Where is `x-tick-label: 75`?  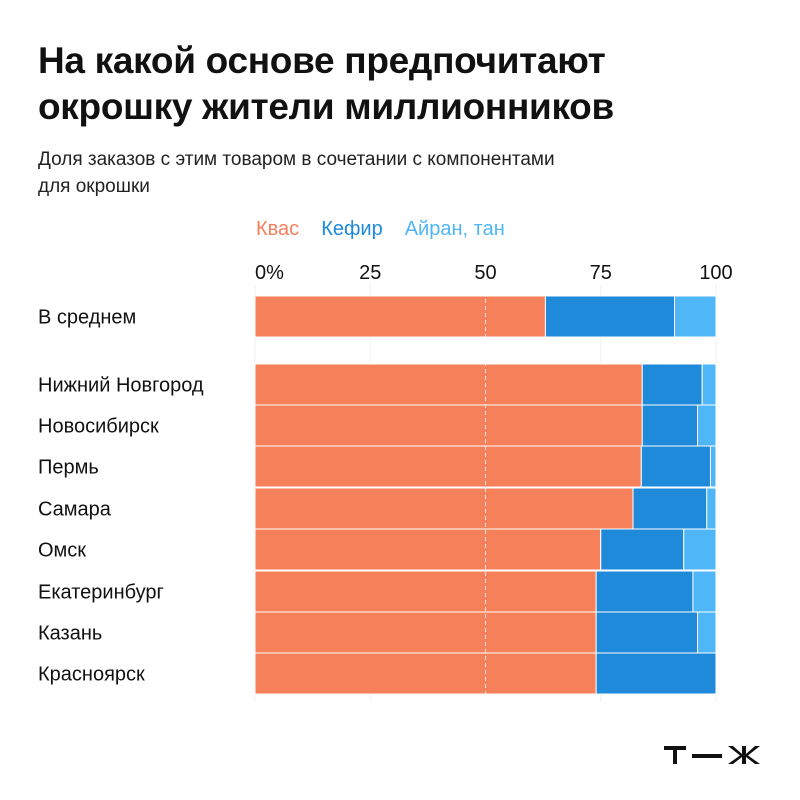
x-tick-label: 75 is located at coordinates (601, 273).